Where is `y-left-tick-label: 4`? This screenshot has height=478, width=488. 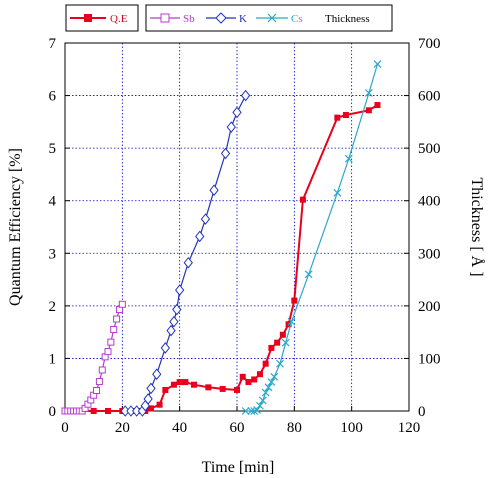 y-left-tick-label: 4 is located at coordinates (53, 202).